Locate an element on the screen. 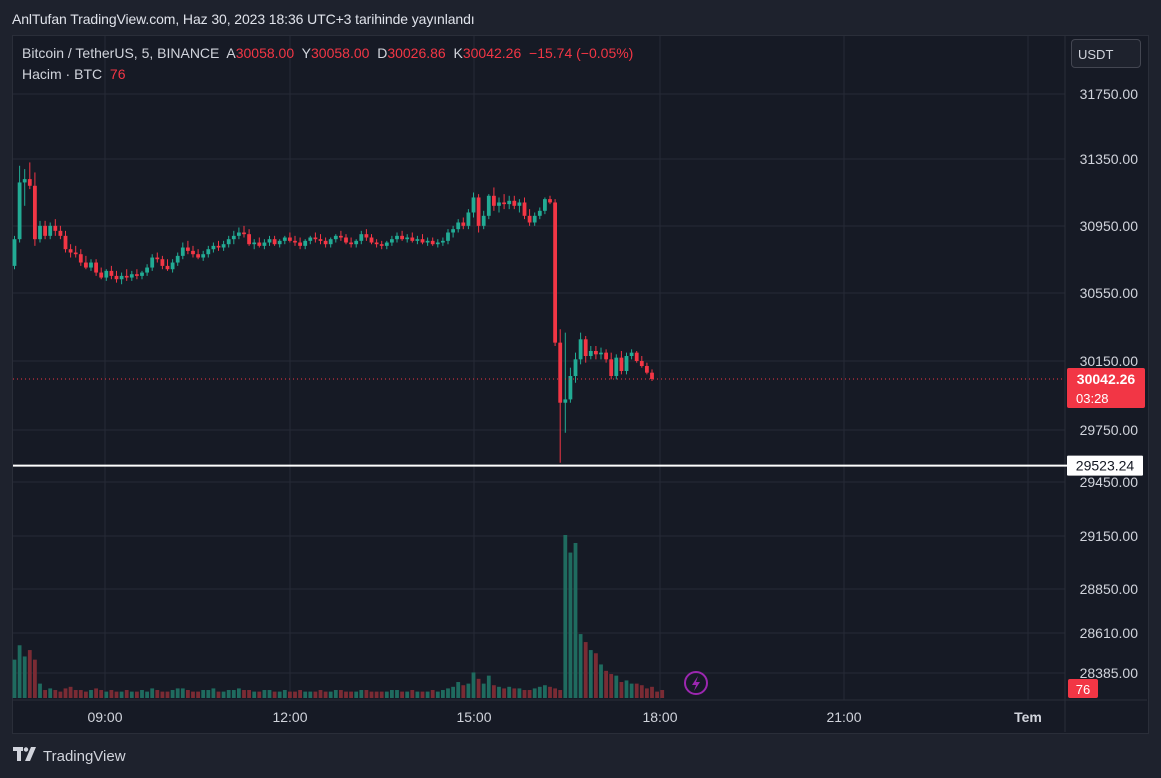  symbol-label: Bitcoin / TetherUS, 5, BINANCE is located at coordinates (121, 53).